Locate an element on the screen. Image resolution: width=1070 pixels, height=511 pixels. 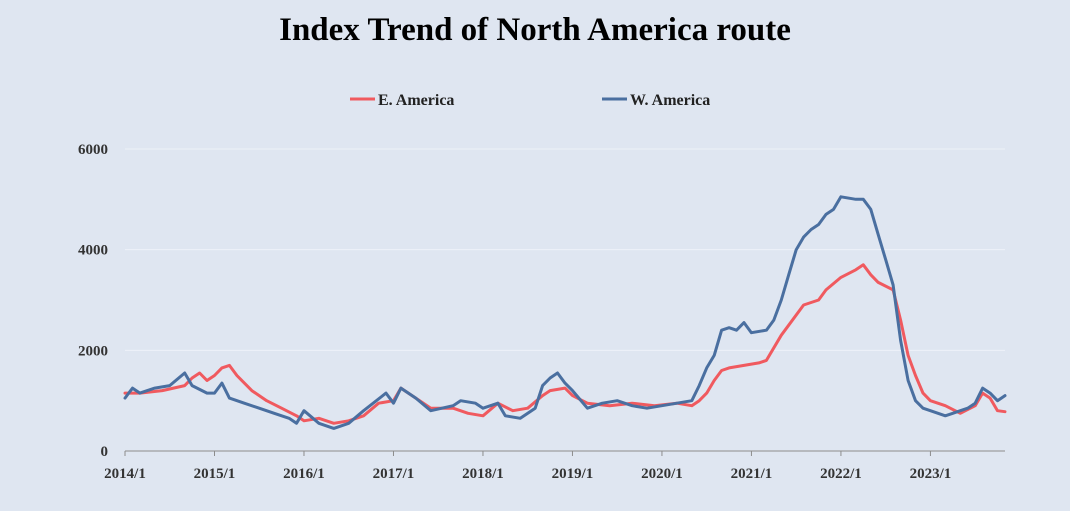
x-tick-label: 2023/1 is located at coordinates (931, 474).